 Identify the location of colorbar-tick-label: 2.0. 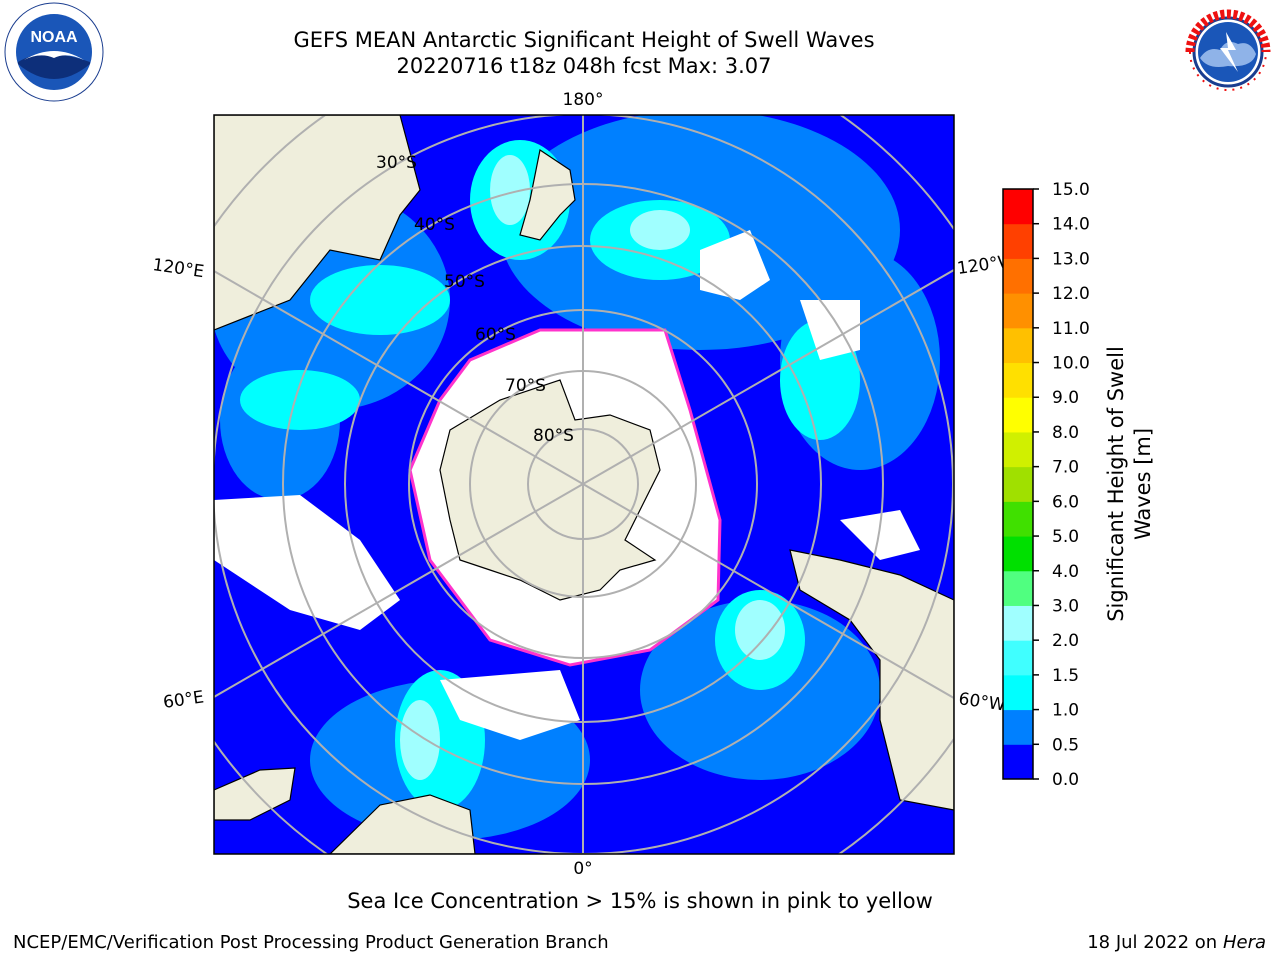
(1065, 641).